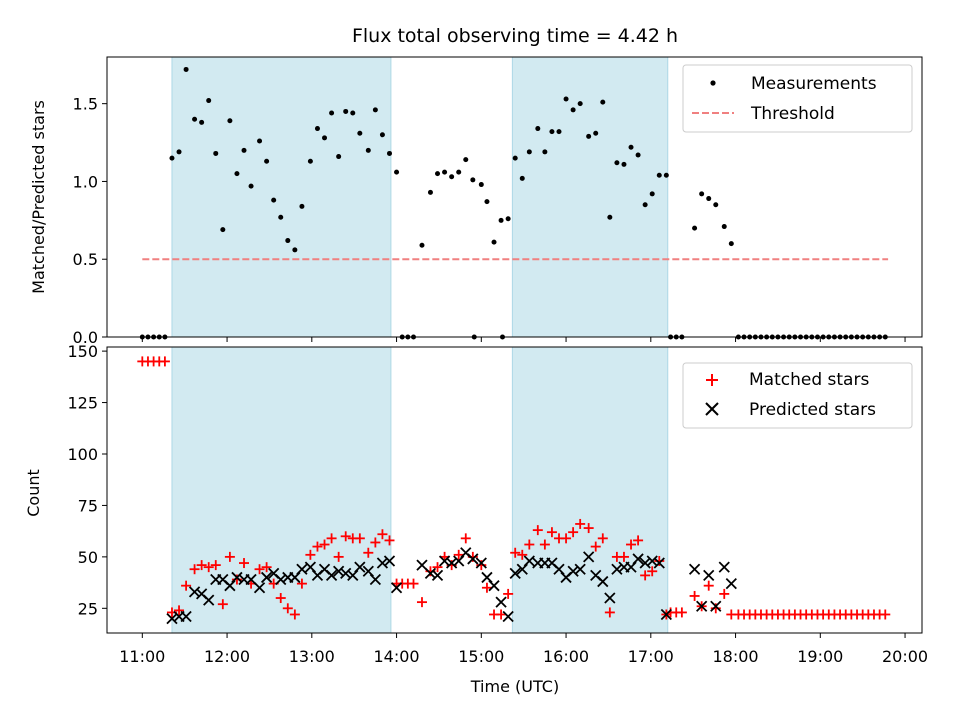 The width and height of the screenshot is (960, 720). What do you see at coordinates (90, 221) in the screenshot?
I see `top-y-axis: 0.0 0.5 1.0 1.5` at bounding box center [90, 221].